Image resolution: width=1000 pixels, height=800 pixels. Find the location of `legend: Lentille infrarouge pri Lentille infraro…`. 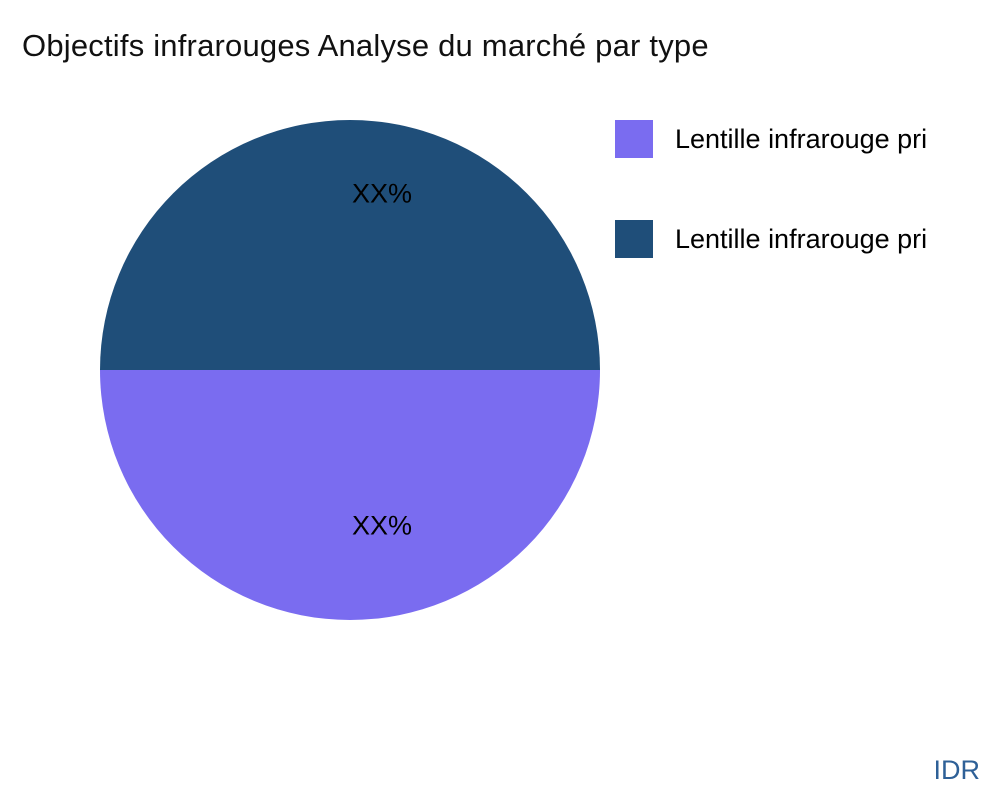

legend: Lentille infrarouge pri Lentille infraro… is located at coordinates (771, 189).